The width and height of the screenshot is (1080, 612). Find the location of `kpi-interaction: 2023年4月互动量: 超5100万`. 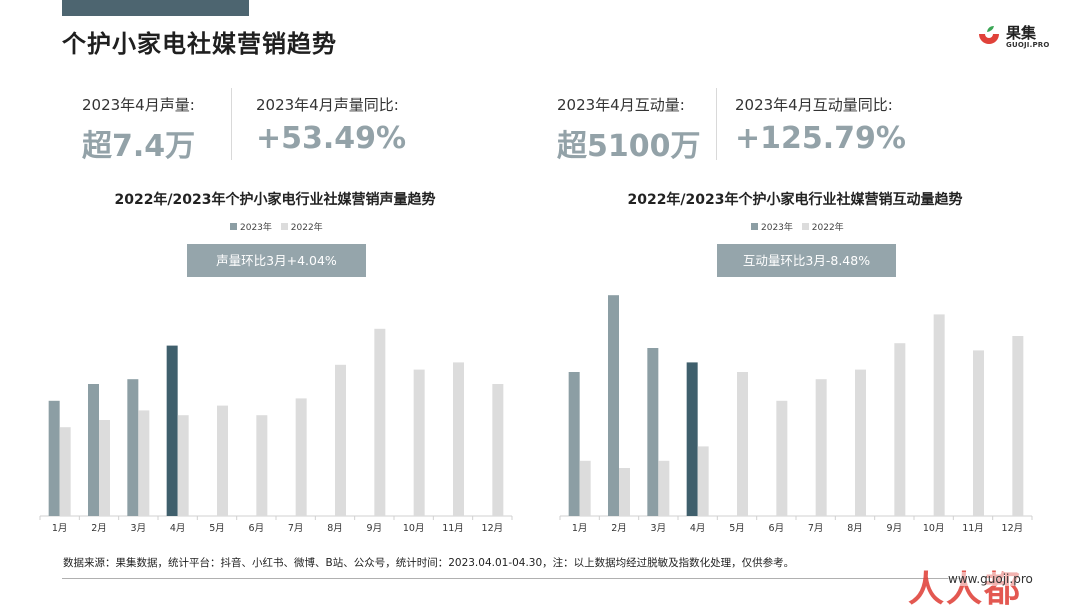

kpi-interaction: 2023年4月互动量: 超5100万 is located at coordinates (629, 129).